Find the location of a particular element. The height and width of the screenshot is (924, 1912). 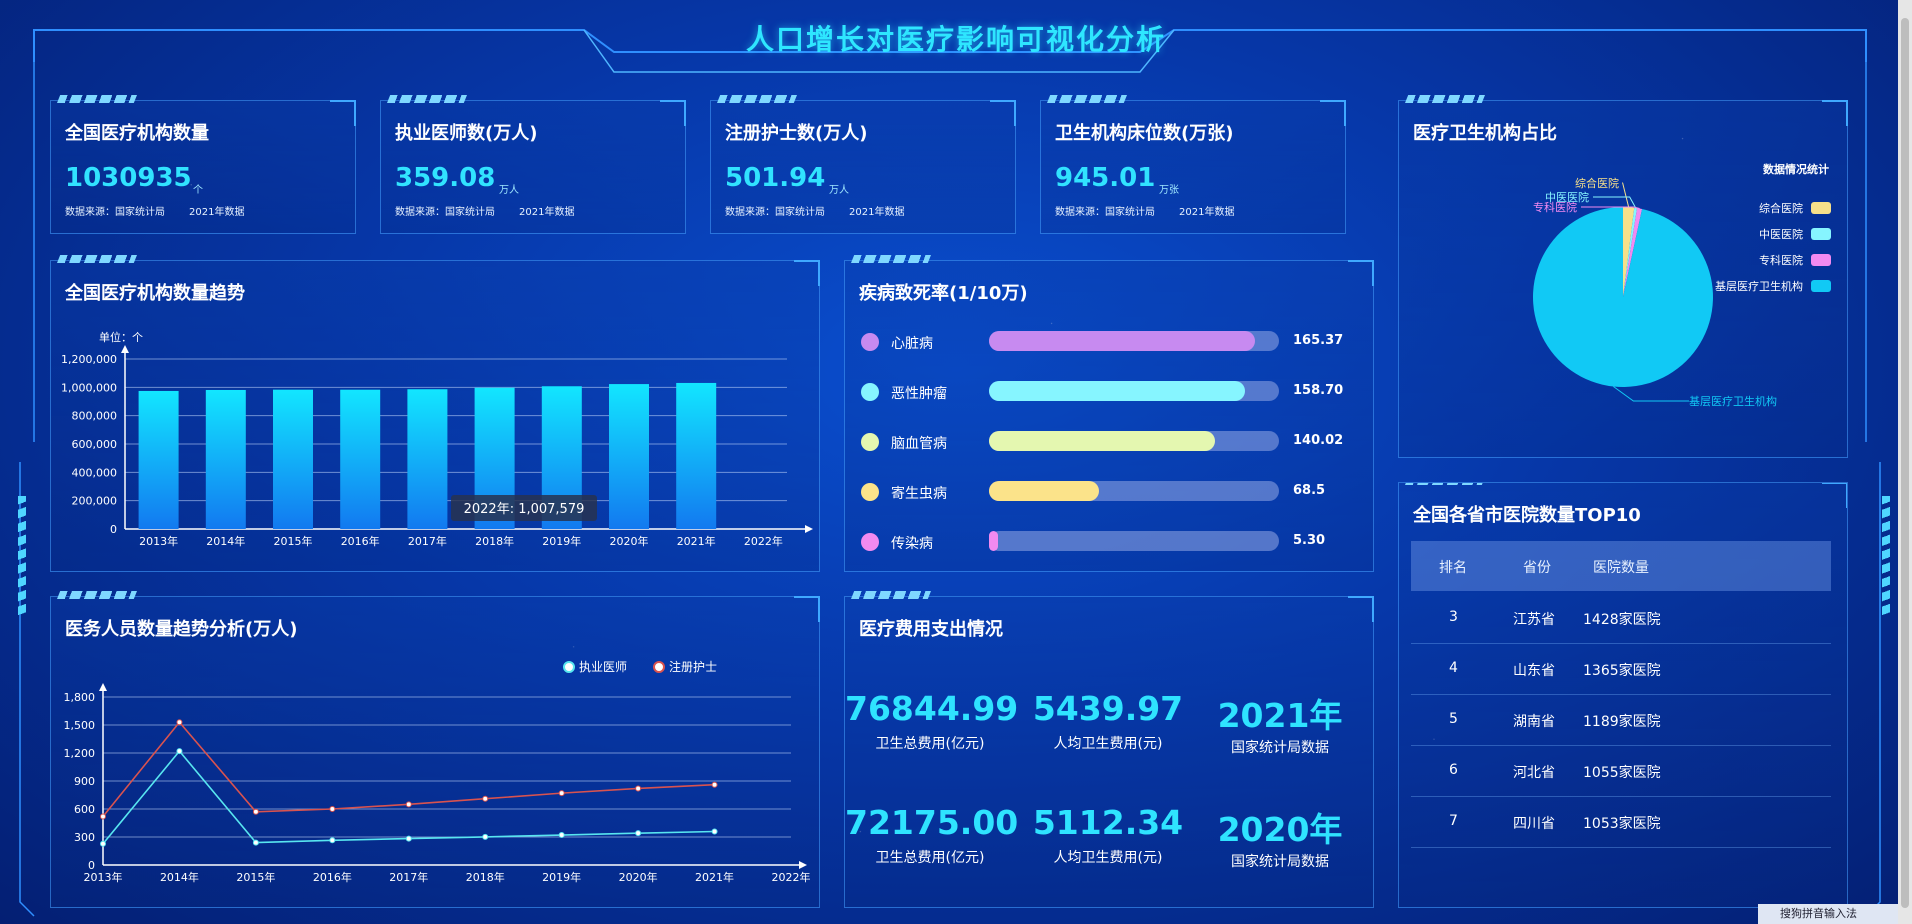

ime-status-bar: 搜狗拼音输入法 is located at coordinates (1828, 914).